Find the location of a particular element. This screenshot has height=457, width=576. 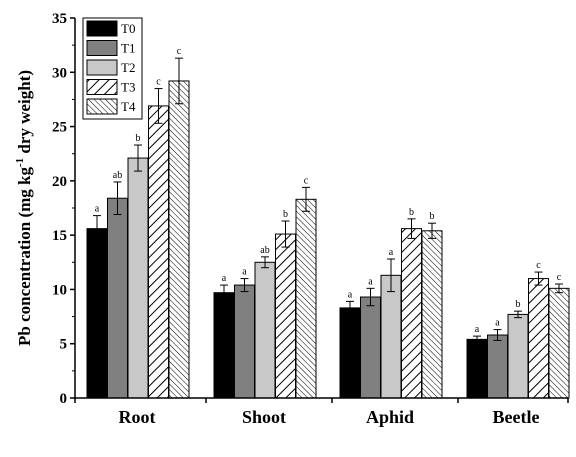

bar-T2-Root is located at coordinates (138, 278).